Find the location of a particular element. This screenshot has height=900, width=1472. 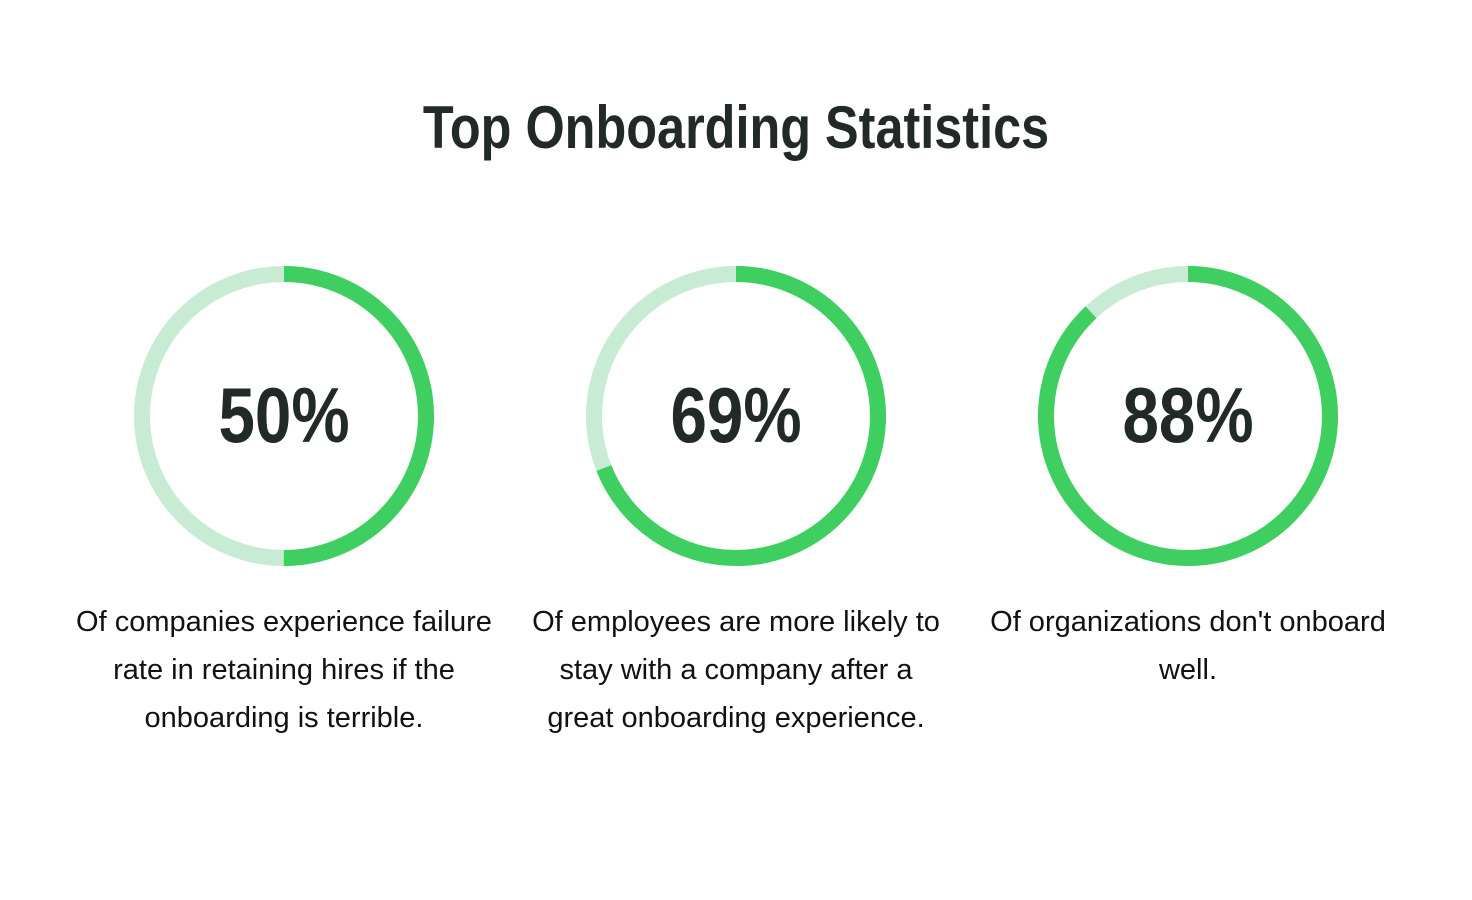

caption: Of organizations don't onboard well. is located at coordinates (1188, 646).